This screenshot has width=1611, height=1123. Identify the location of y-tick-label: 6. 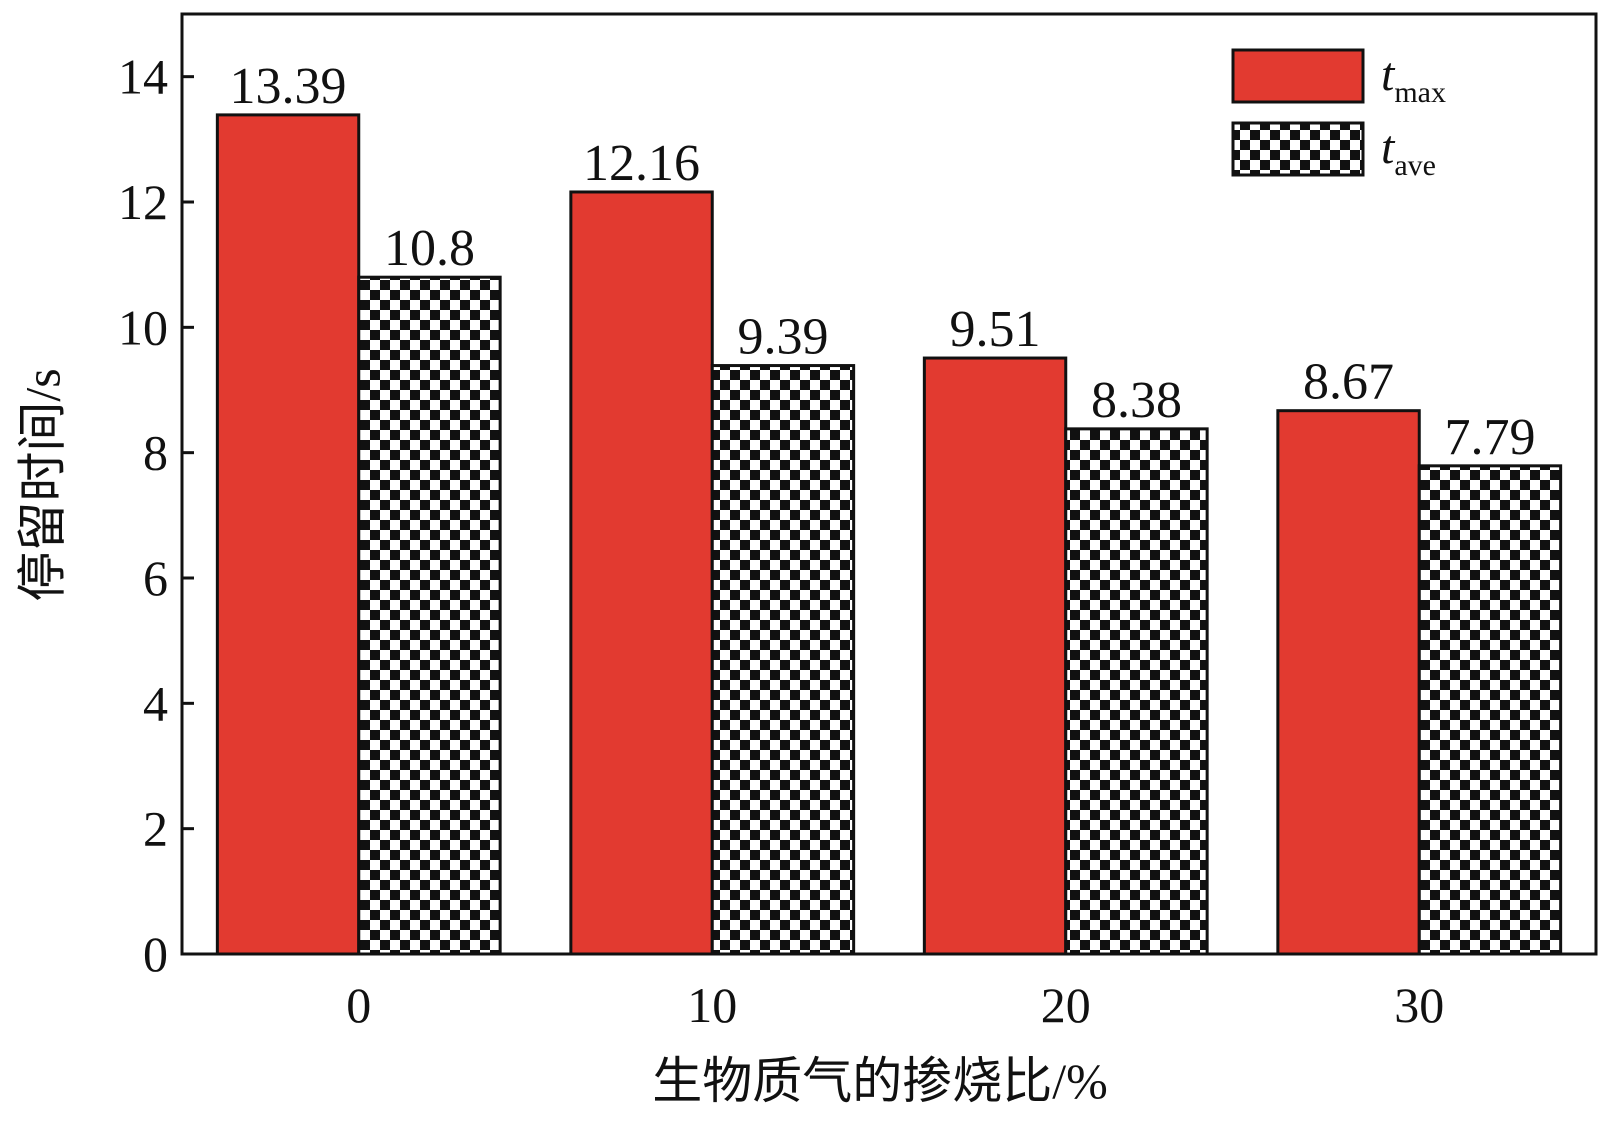
(155, 578).